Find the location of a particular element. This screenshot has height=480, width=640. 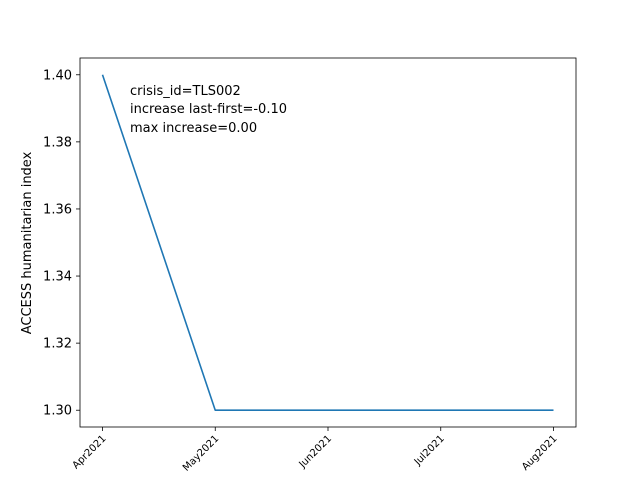

y-tick-label: 1.40 is located at coordinates (57, 75).